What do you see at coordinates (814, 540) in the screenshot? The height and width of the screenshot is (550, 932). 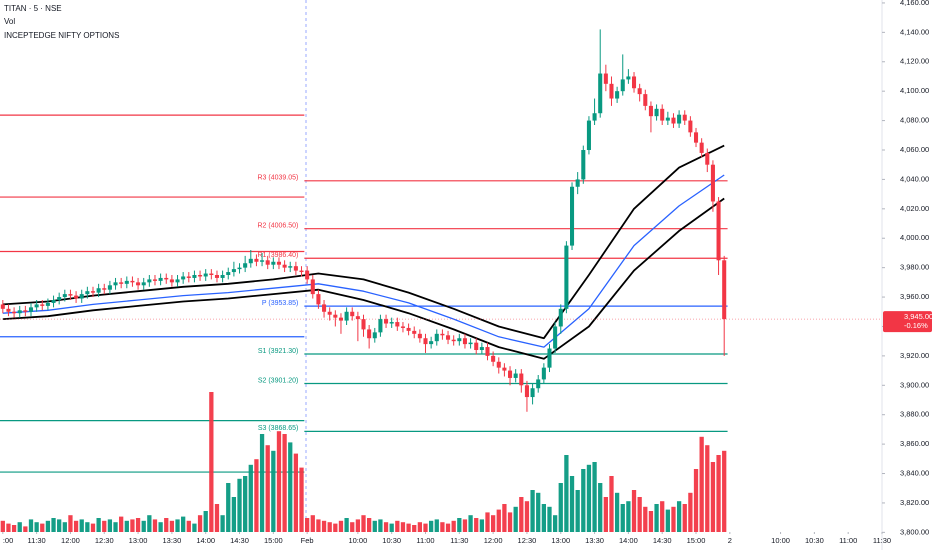 I see `x-tick-label: 10:30` at bounding box center [814, 540].